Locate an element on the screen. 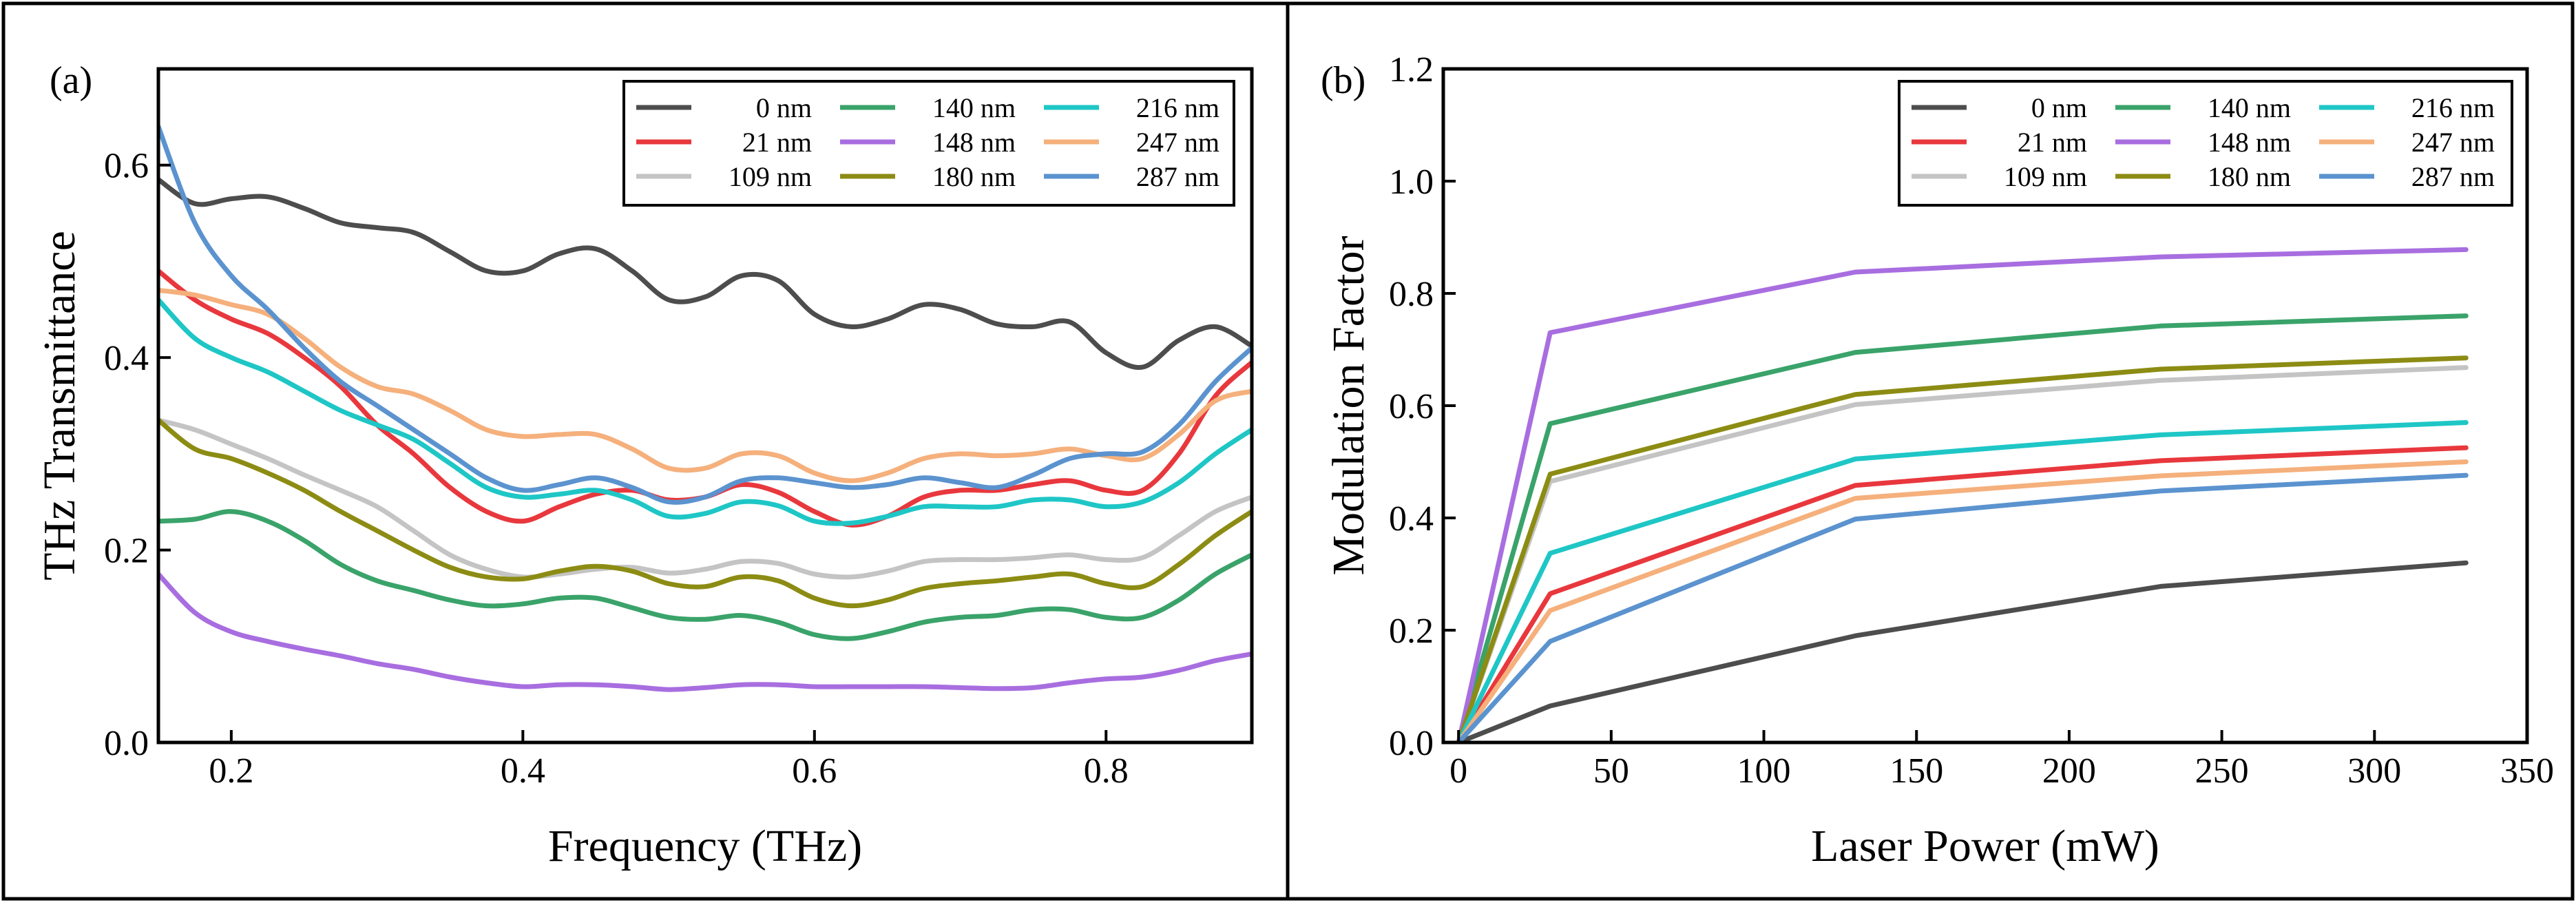  panel-a-legend-label-140-nm: 140 nm is located at coordinates (974, 107).